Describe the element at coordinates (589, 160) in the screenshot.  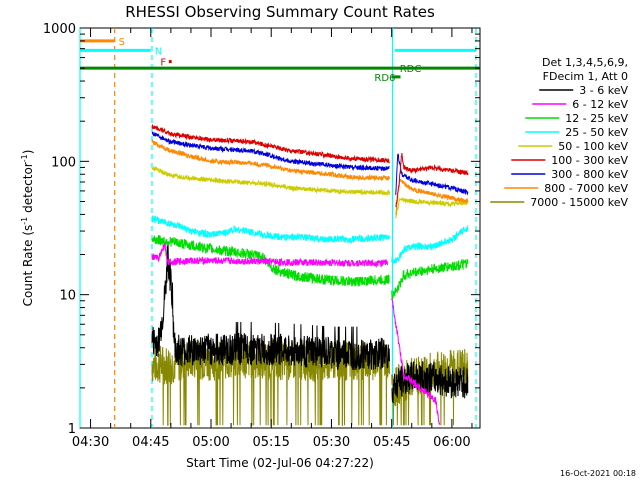
I see `legend-entry-label: 100 - 300 keV` at that location.